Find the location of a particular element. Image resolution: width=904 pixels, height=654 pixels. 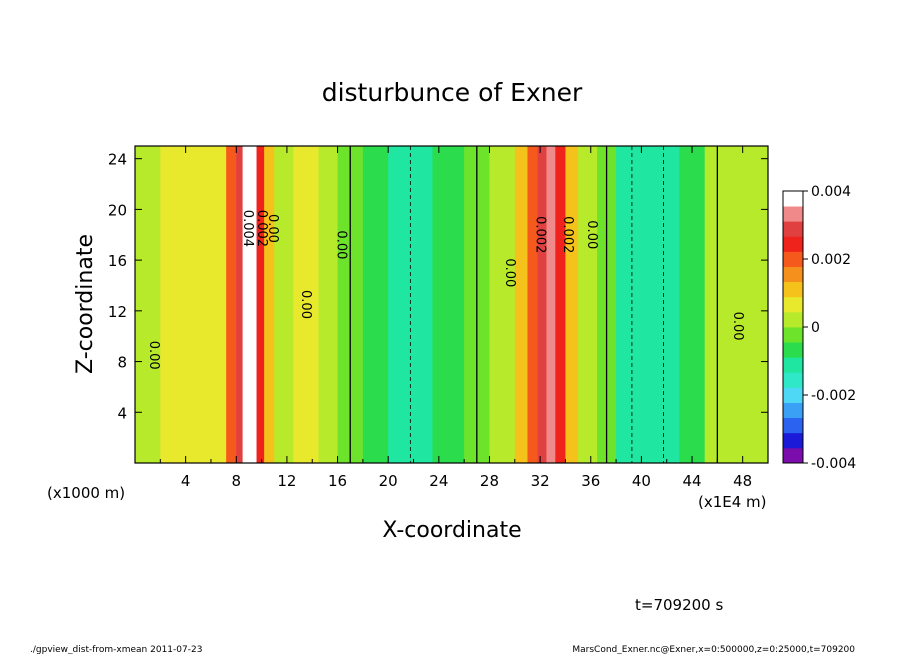

x-tick-label: 8 is located at coordinates (237, 481).